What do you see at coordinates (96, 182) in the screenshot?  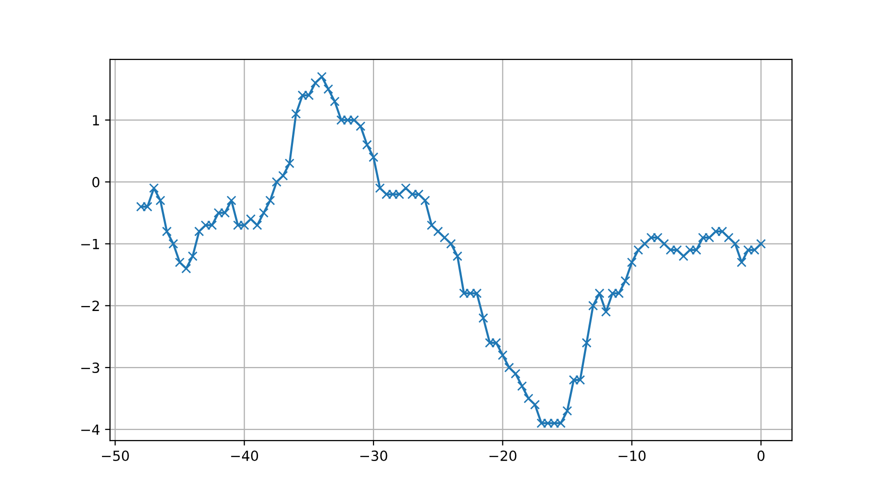 I see `y-tick-label: 0` at bounding box center [96, 182].